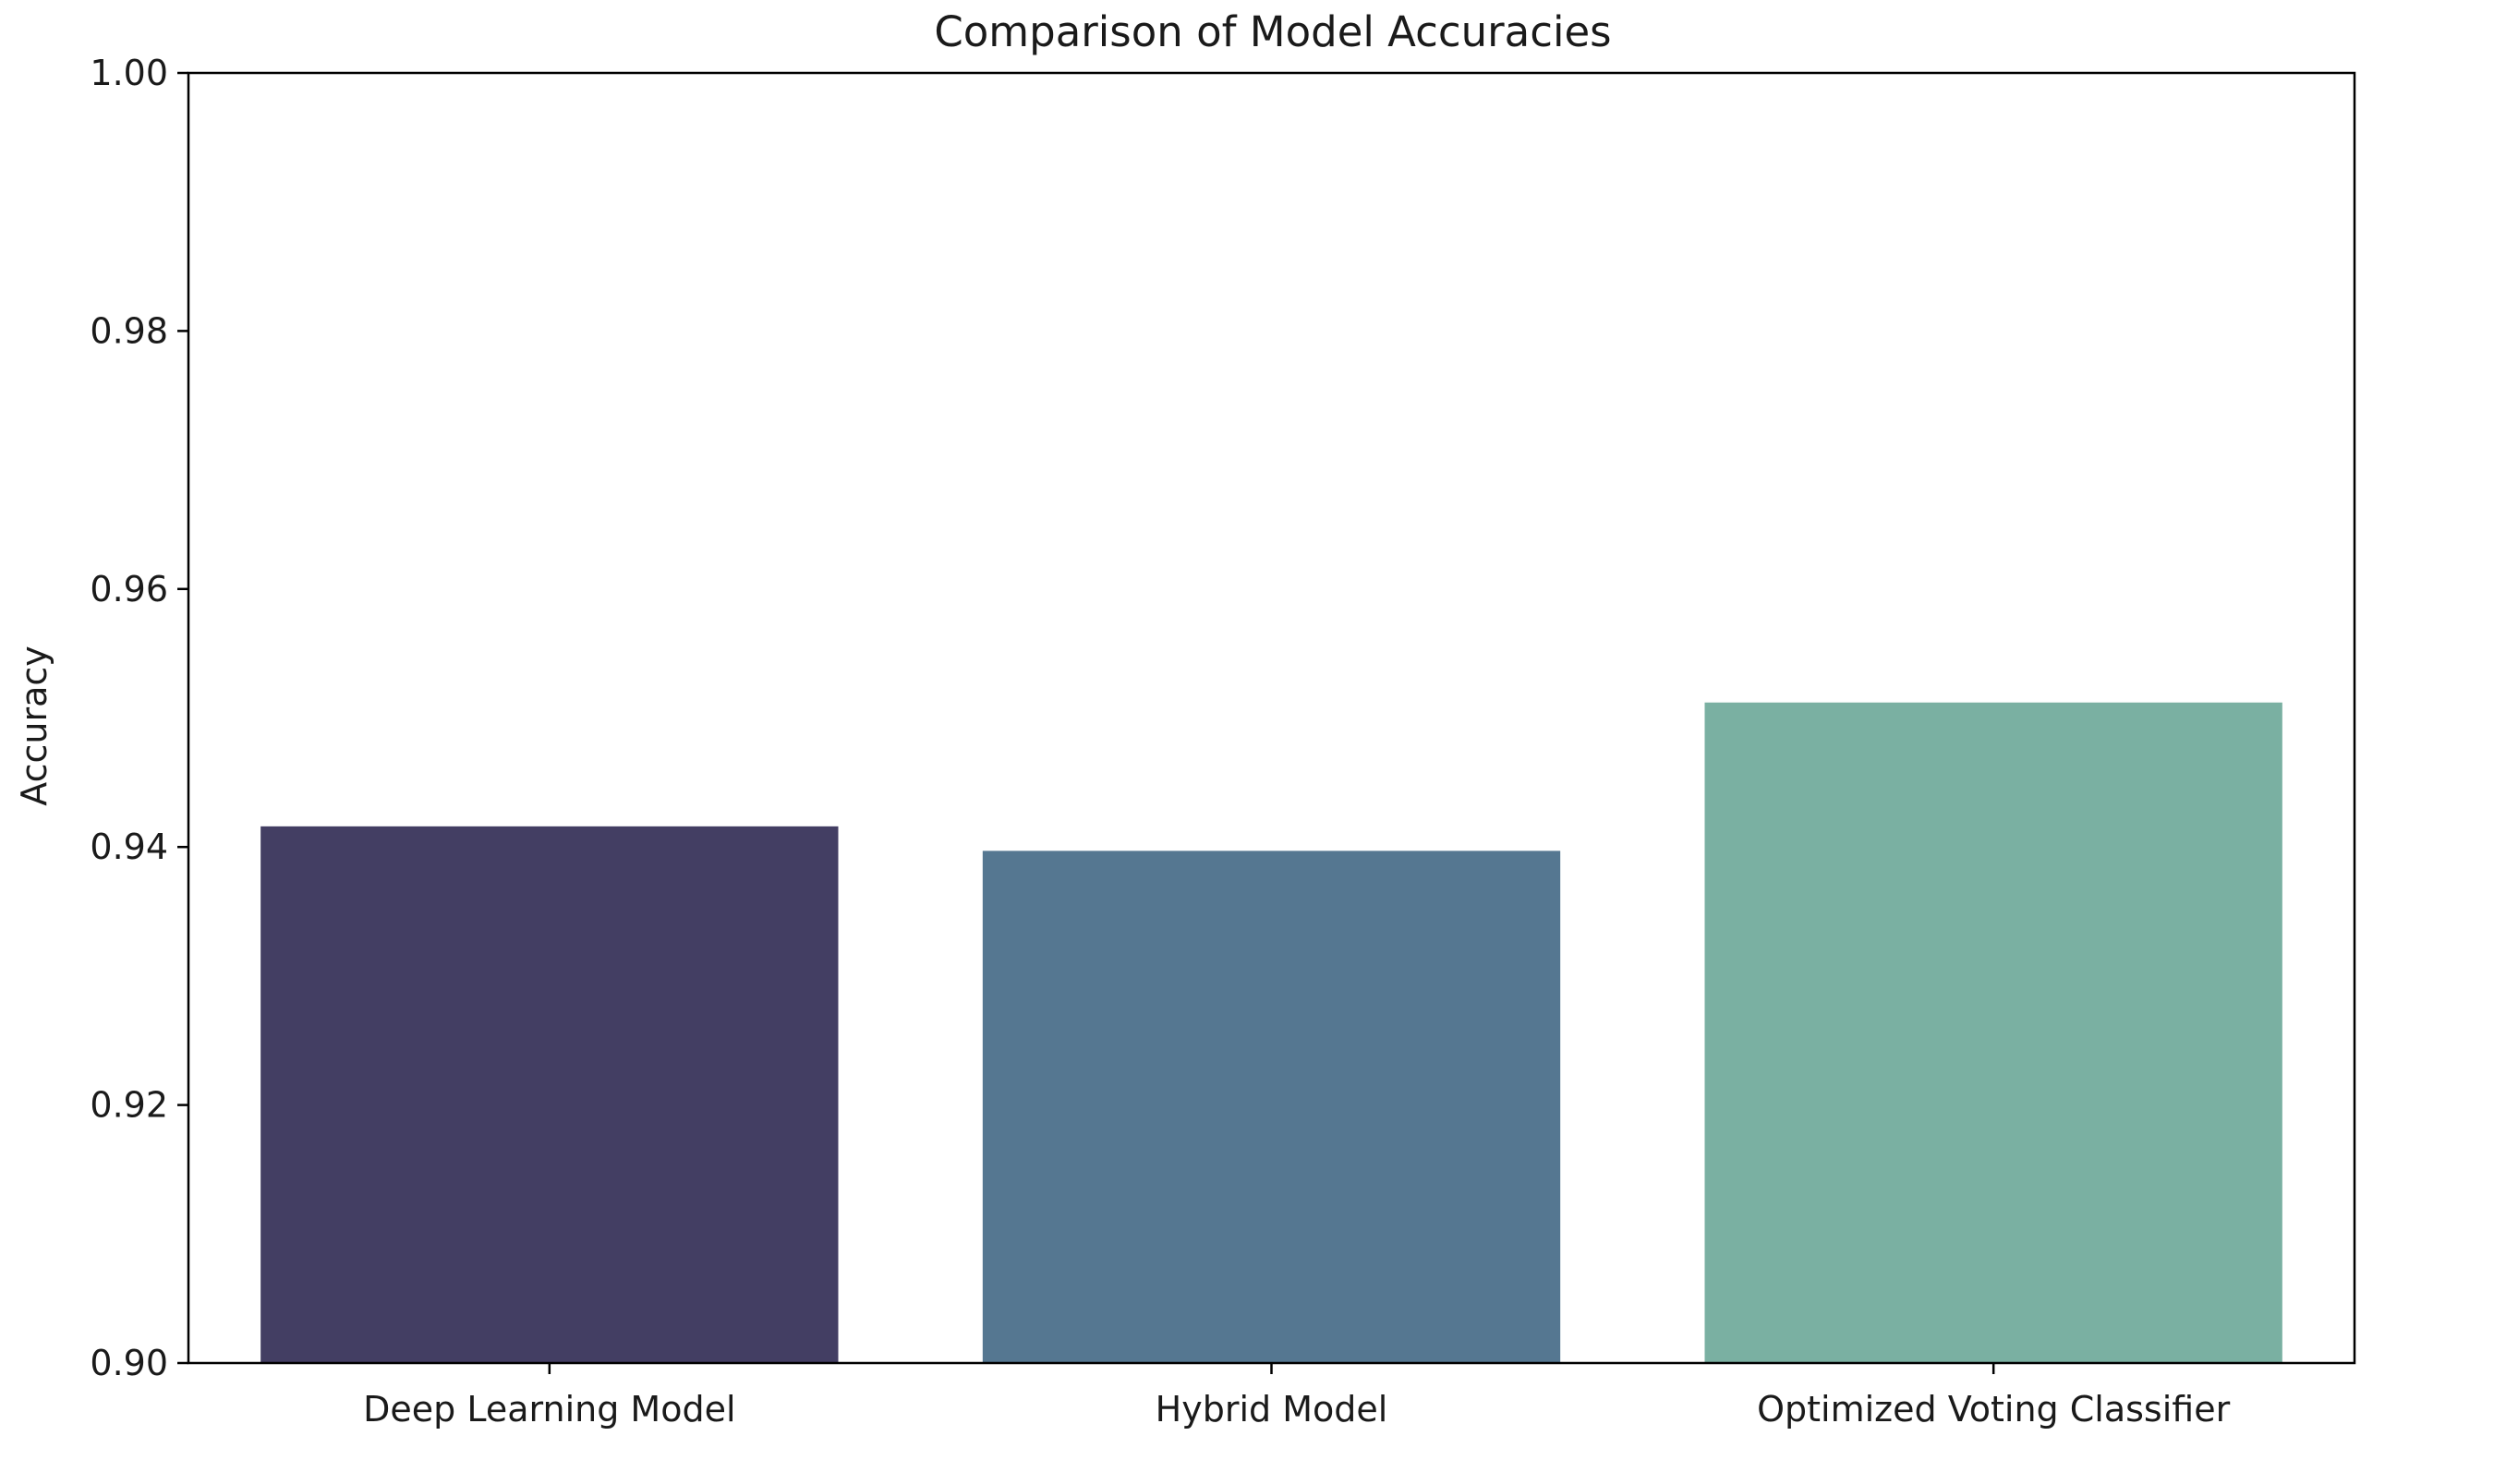  Describe the element at coordinates (1993, 1032) in the screenshot. I see `bar-optimized-voting-classifier` at that location.